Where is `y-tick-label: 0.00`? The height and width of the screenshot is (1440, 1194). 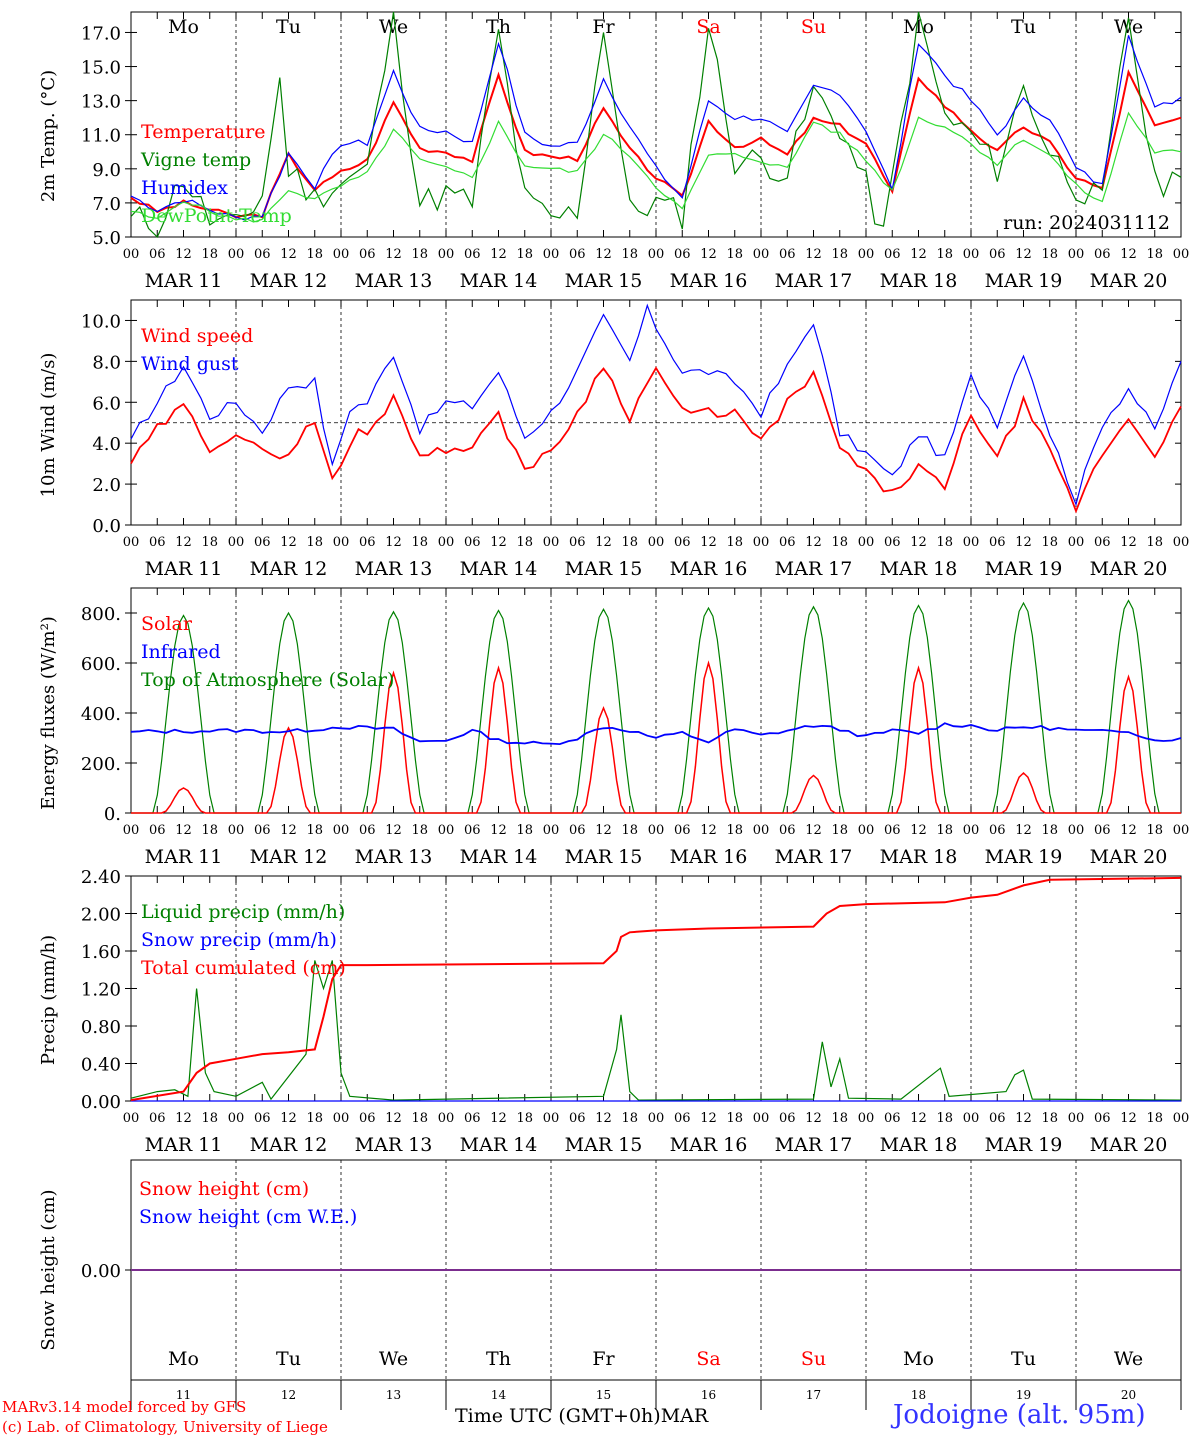 y-tick-label: 0.00 is located at coordinates (101, 1102).